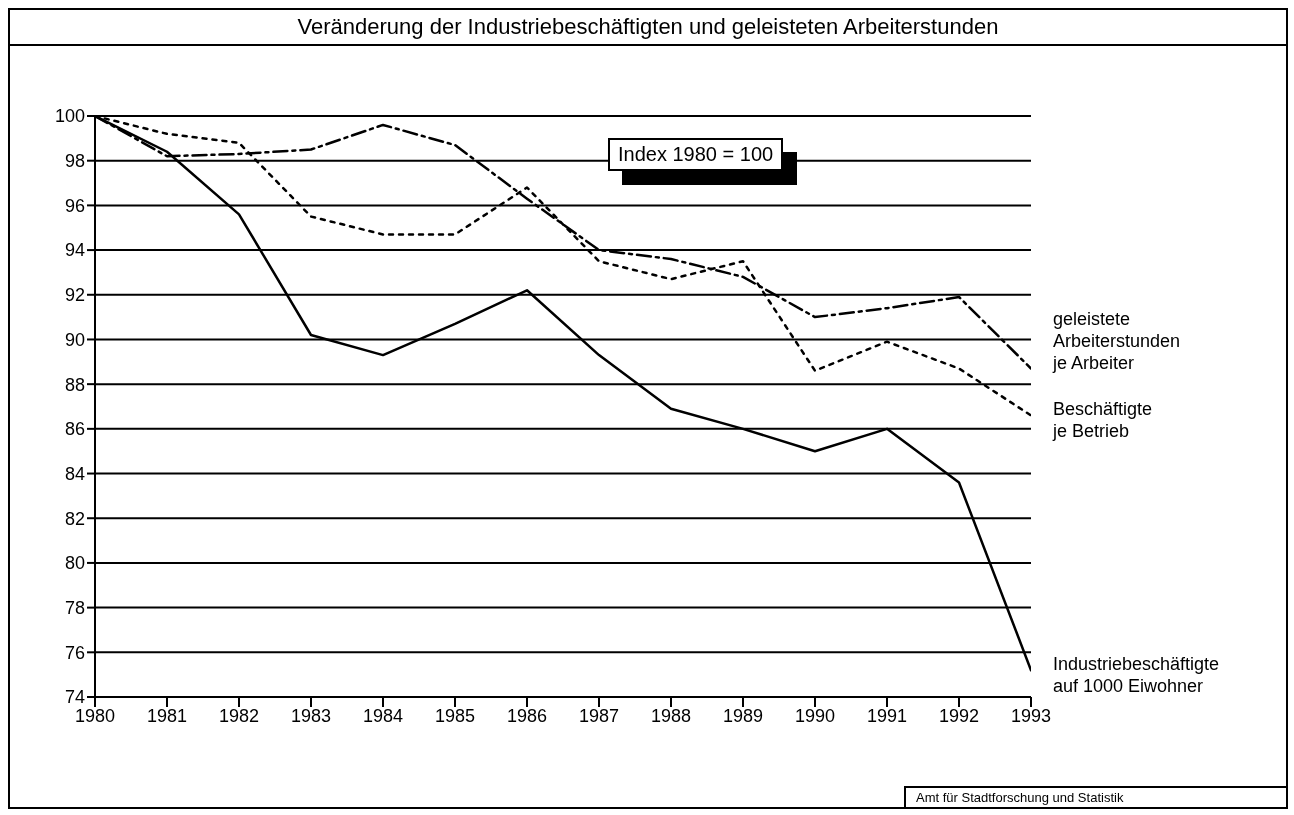 The image size is (1294, 815). Describe the element at coordinates (74, 429) in the screenshot. I see `y-tick-label: 86` at that location.